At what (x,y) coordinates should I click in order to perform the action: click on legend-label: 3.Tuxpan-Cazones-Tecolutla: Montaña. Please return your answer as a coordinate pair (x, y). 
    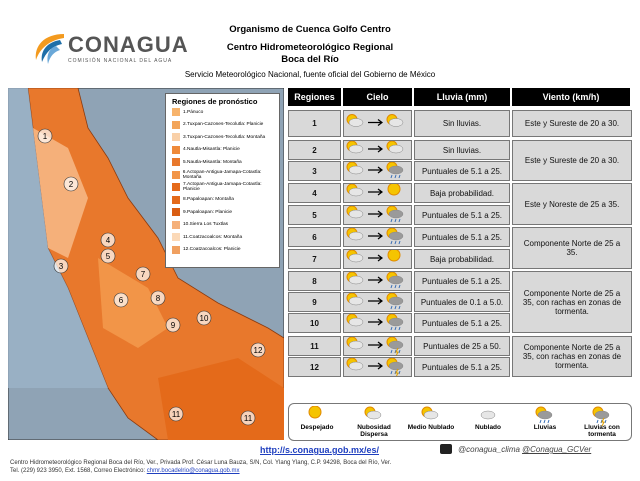
    Looking at the image, I should click on (224, 137).